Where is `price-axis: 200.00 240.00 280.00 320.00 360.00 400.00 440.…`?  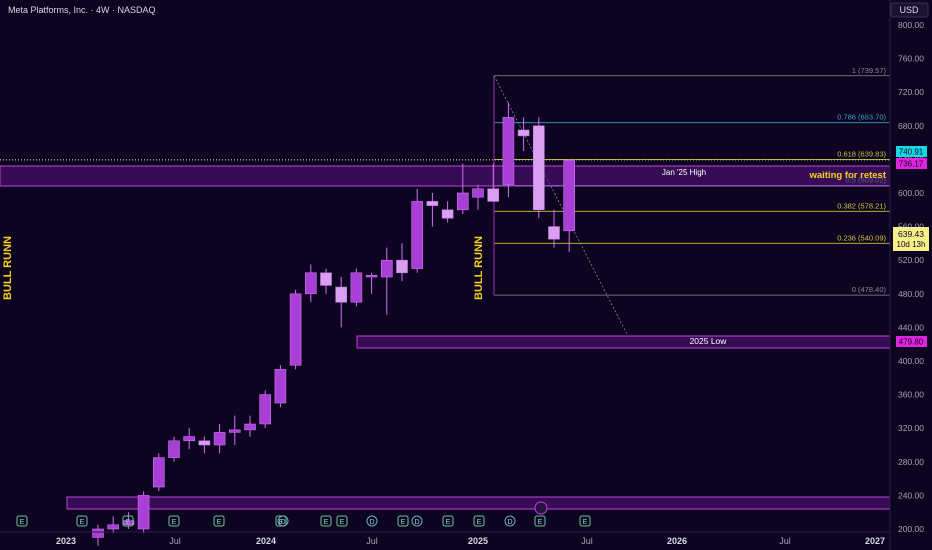
price-axis: 200.00 240.00 280.00 320.00 360.00 400.00 440.… is located at coordinates (910, 275).